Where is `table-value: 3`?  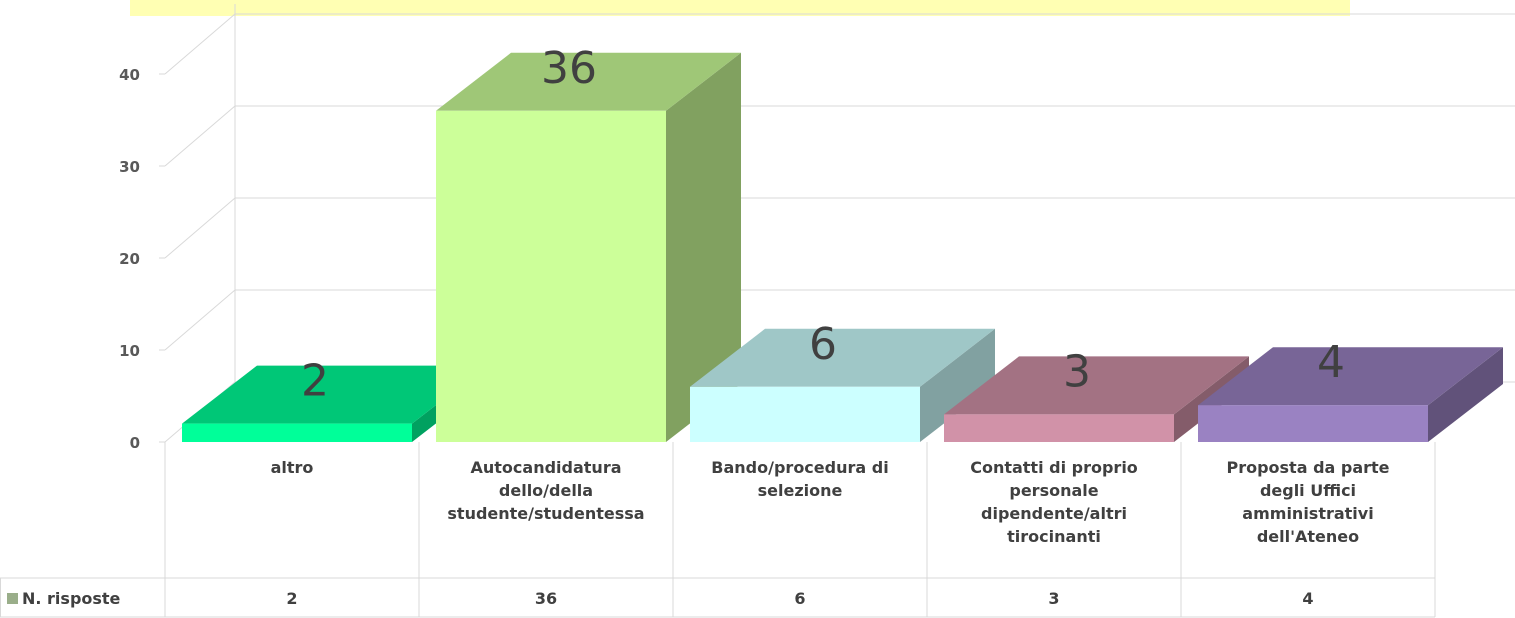 table-value: 3 is located at coordinates (1054, 598).